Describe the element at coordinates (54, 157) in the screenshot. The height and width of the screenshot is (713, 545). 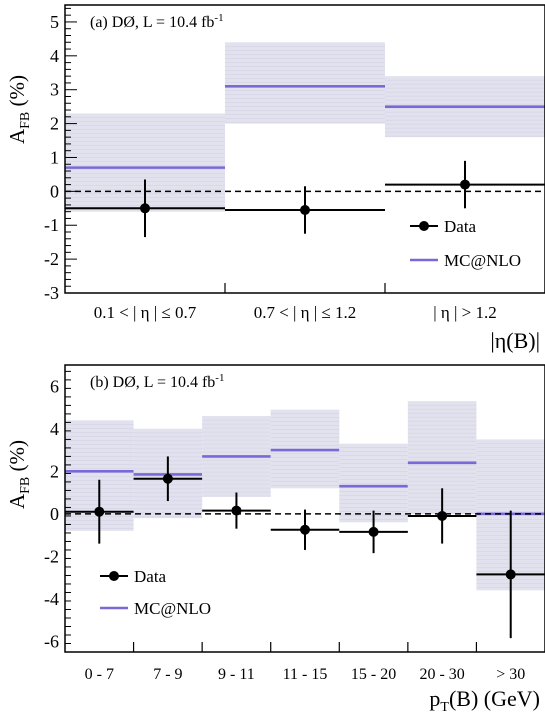
I see `y-tick-label: 1` at that location.